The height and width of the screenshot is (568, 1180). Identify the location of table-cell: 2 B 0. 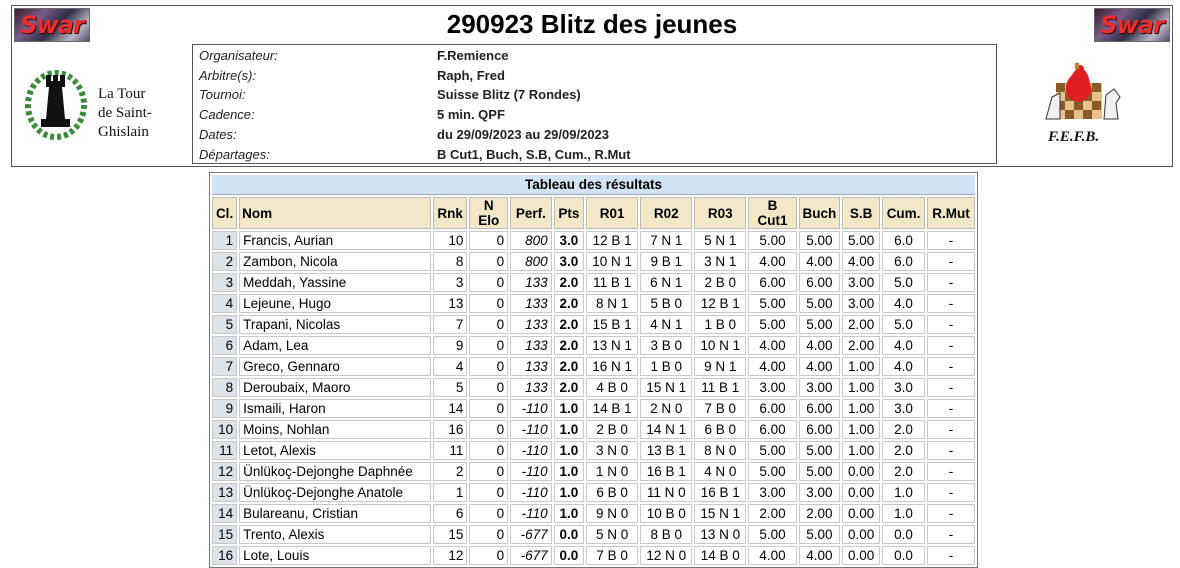
(720, 282).